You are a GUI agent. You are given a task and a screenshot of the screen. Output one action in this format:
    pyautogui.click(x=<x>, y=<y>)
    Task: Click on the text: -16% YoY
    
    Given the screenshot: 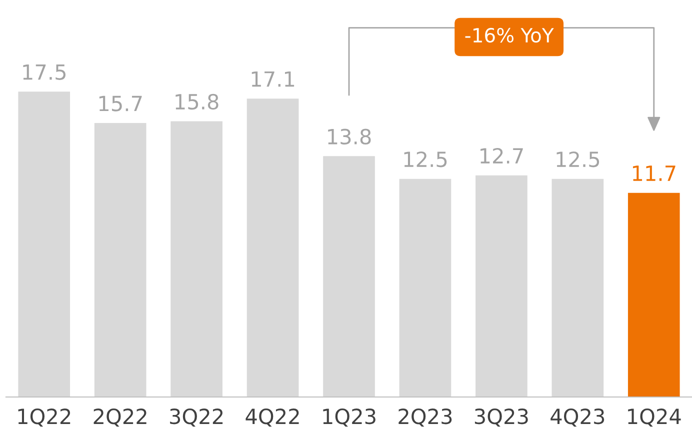 What is the action you would take?
    pyautogui.click(x=509, y=35)
    